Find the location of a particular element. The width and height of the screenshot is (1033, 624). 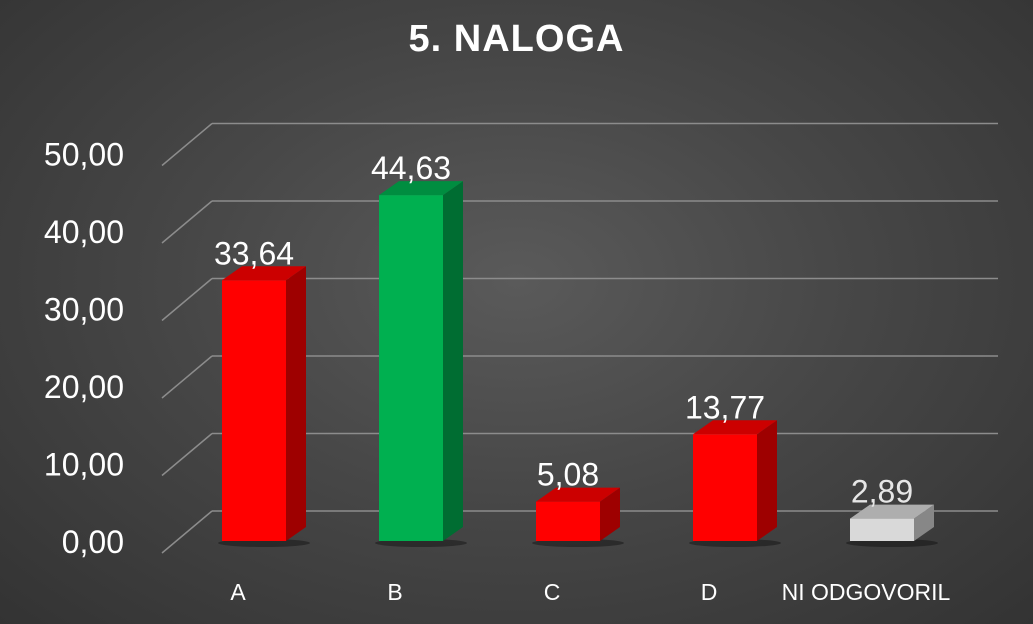

y-tick-label: 50,00 is located at coordinates (84, 155).